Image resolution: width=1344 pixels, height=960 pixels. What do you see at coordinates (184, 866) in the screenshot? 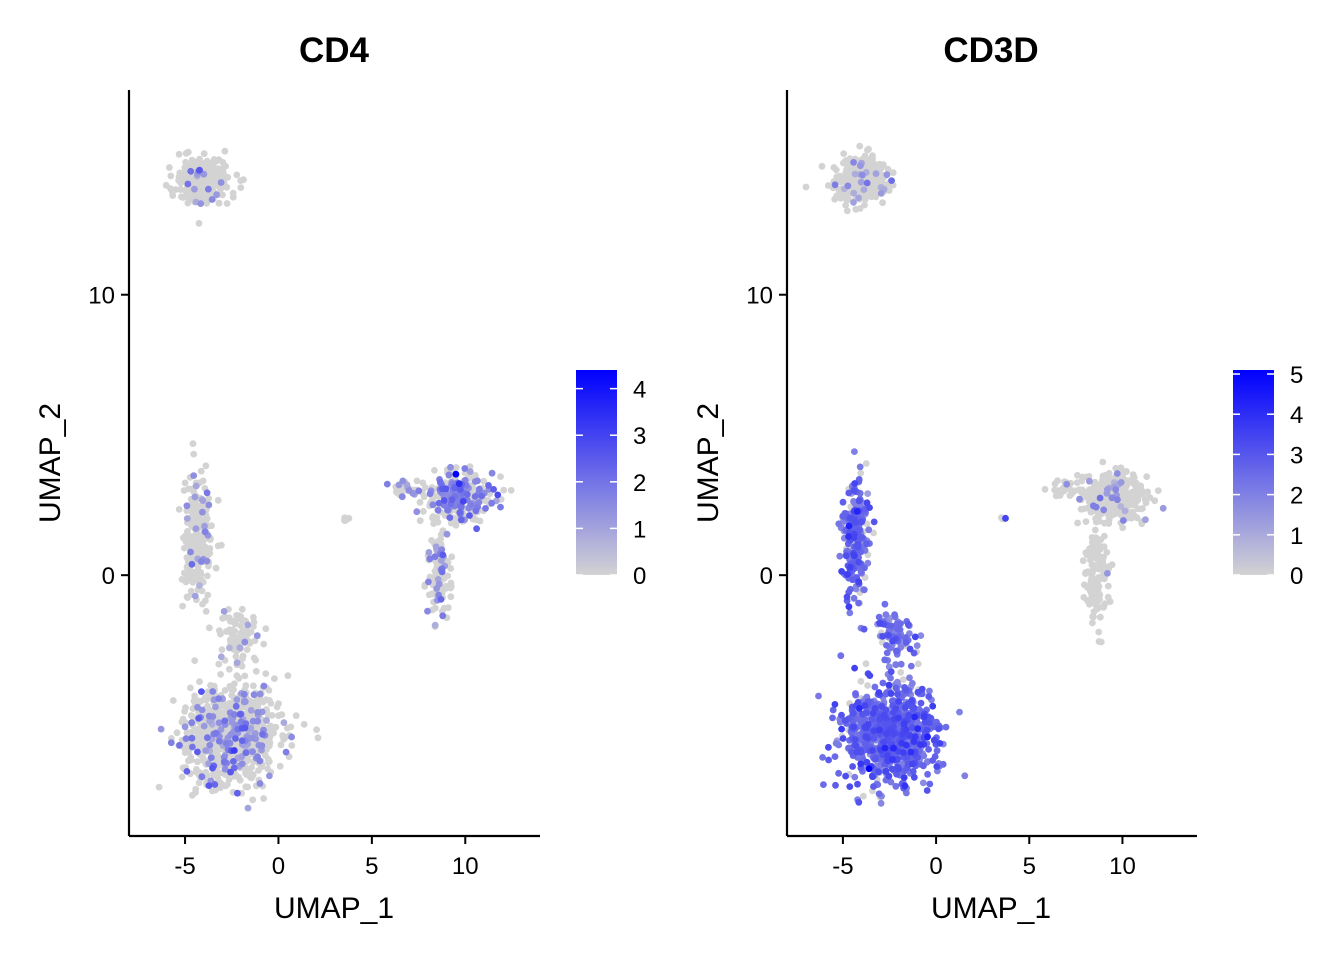
I see `x-tick-label: -5` at bounding box center [184, 866].